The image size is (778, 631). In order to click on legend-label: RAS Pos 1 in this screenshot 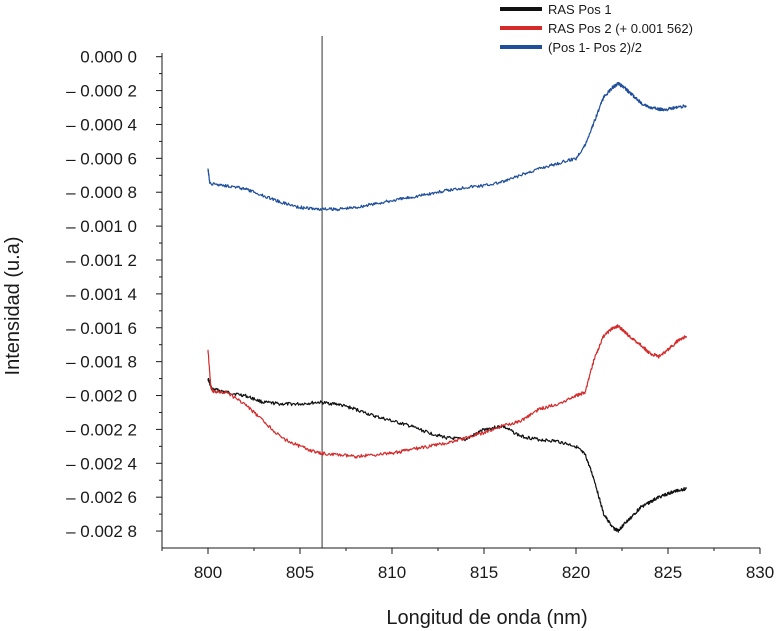, I will do `click(580, 9)`.